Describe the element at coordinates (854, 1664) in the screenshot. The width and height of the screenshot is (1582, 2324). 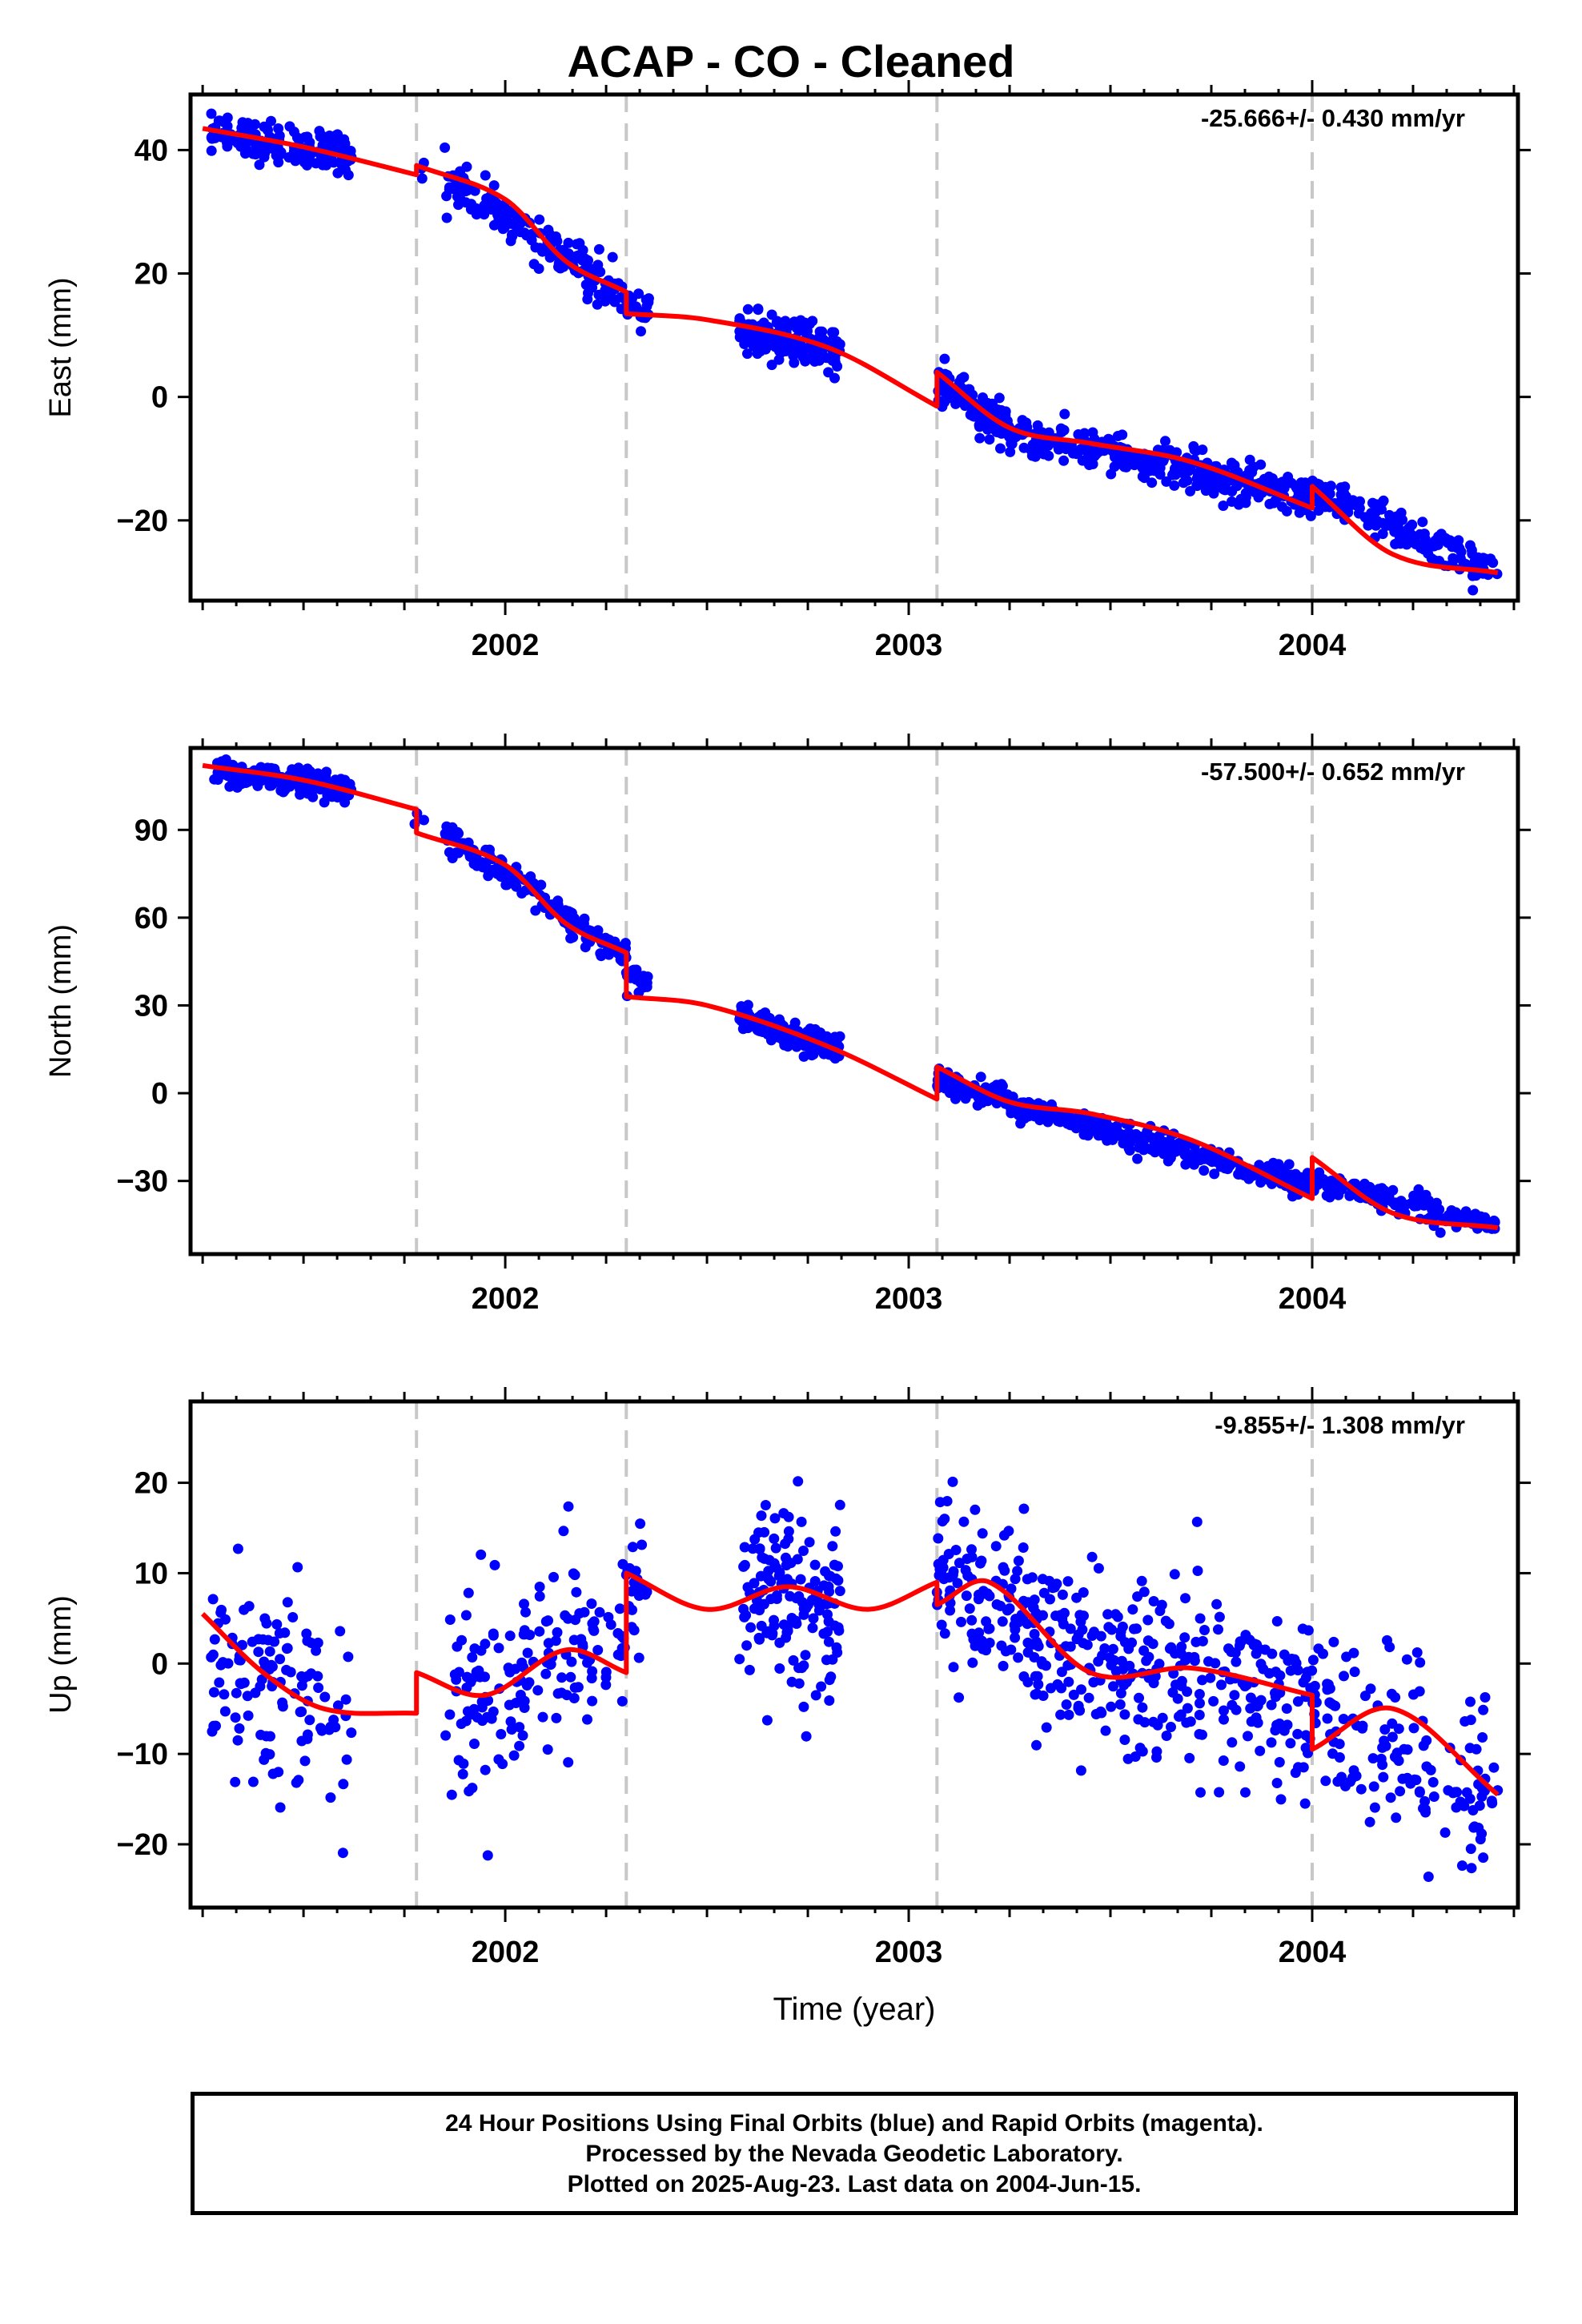
I see `y-ticks` at that location.